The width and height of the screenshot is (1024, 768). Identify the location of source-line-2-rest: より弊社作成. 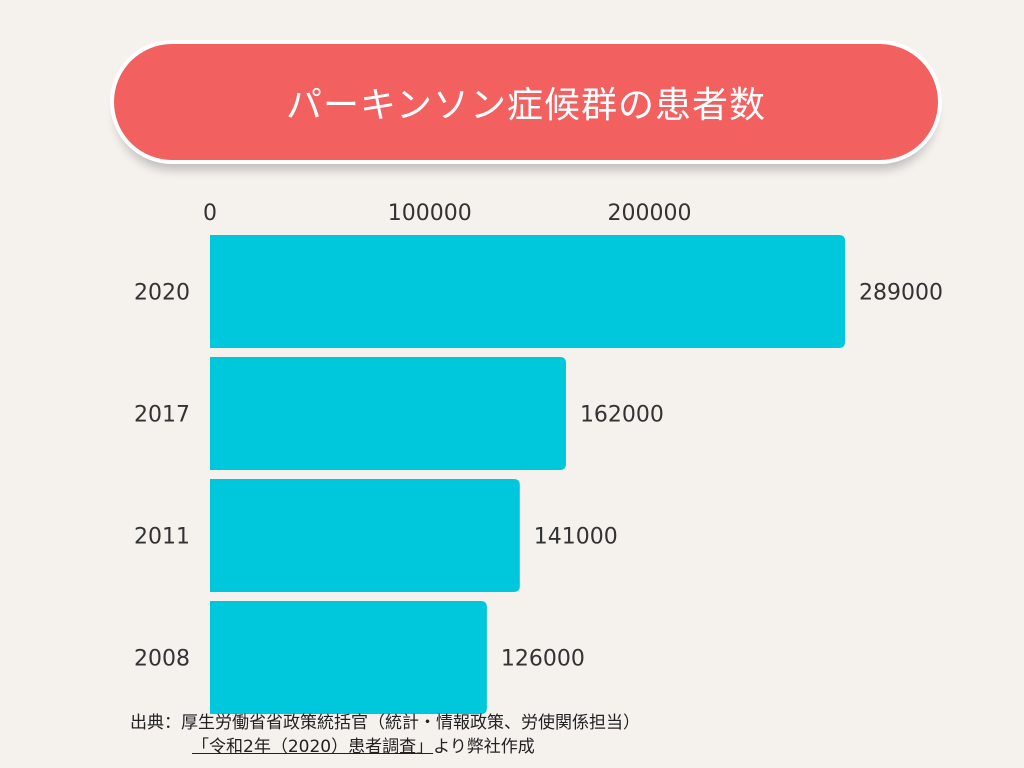
(484, 747).